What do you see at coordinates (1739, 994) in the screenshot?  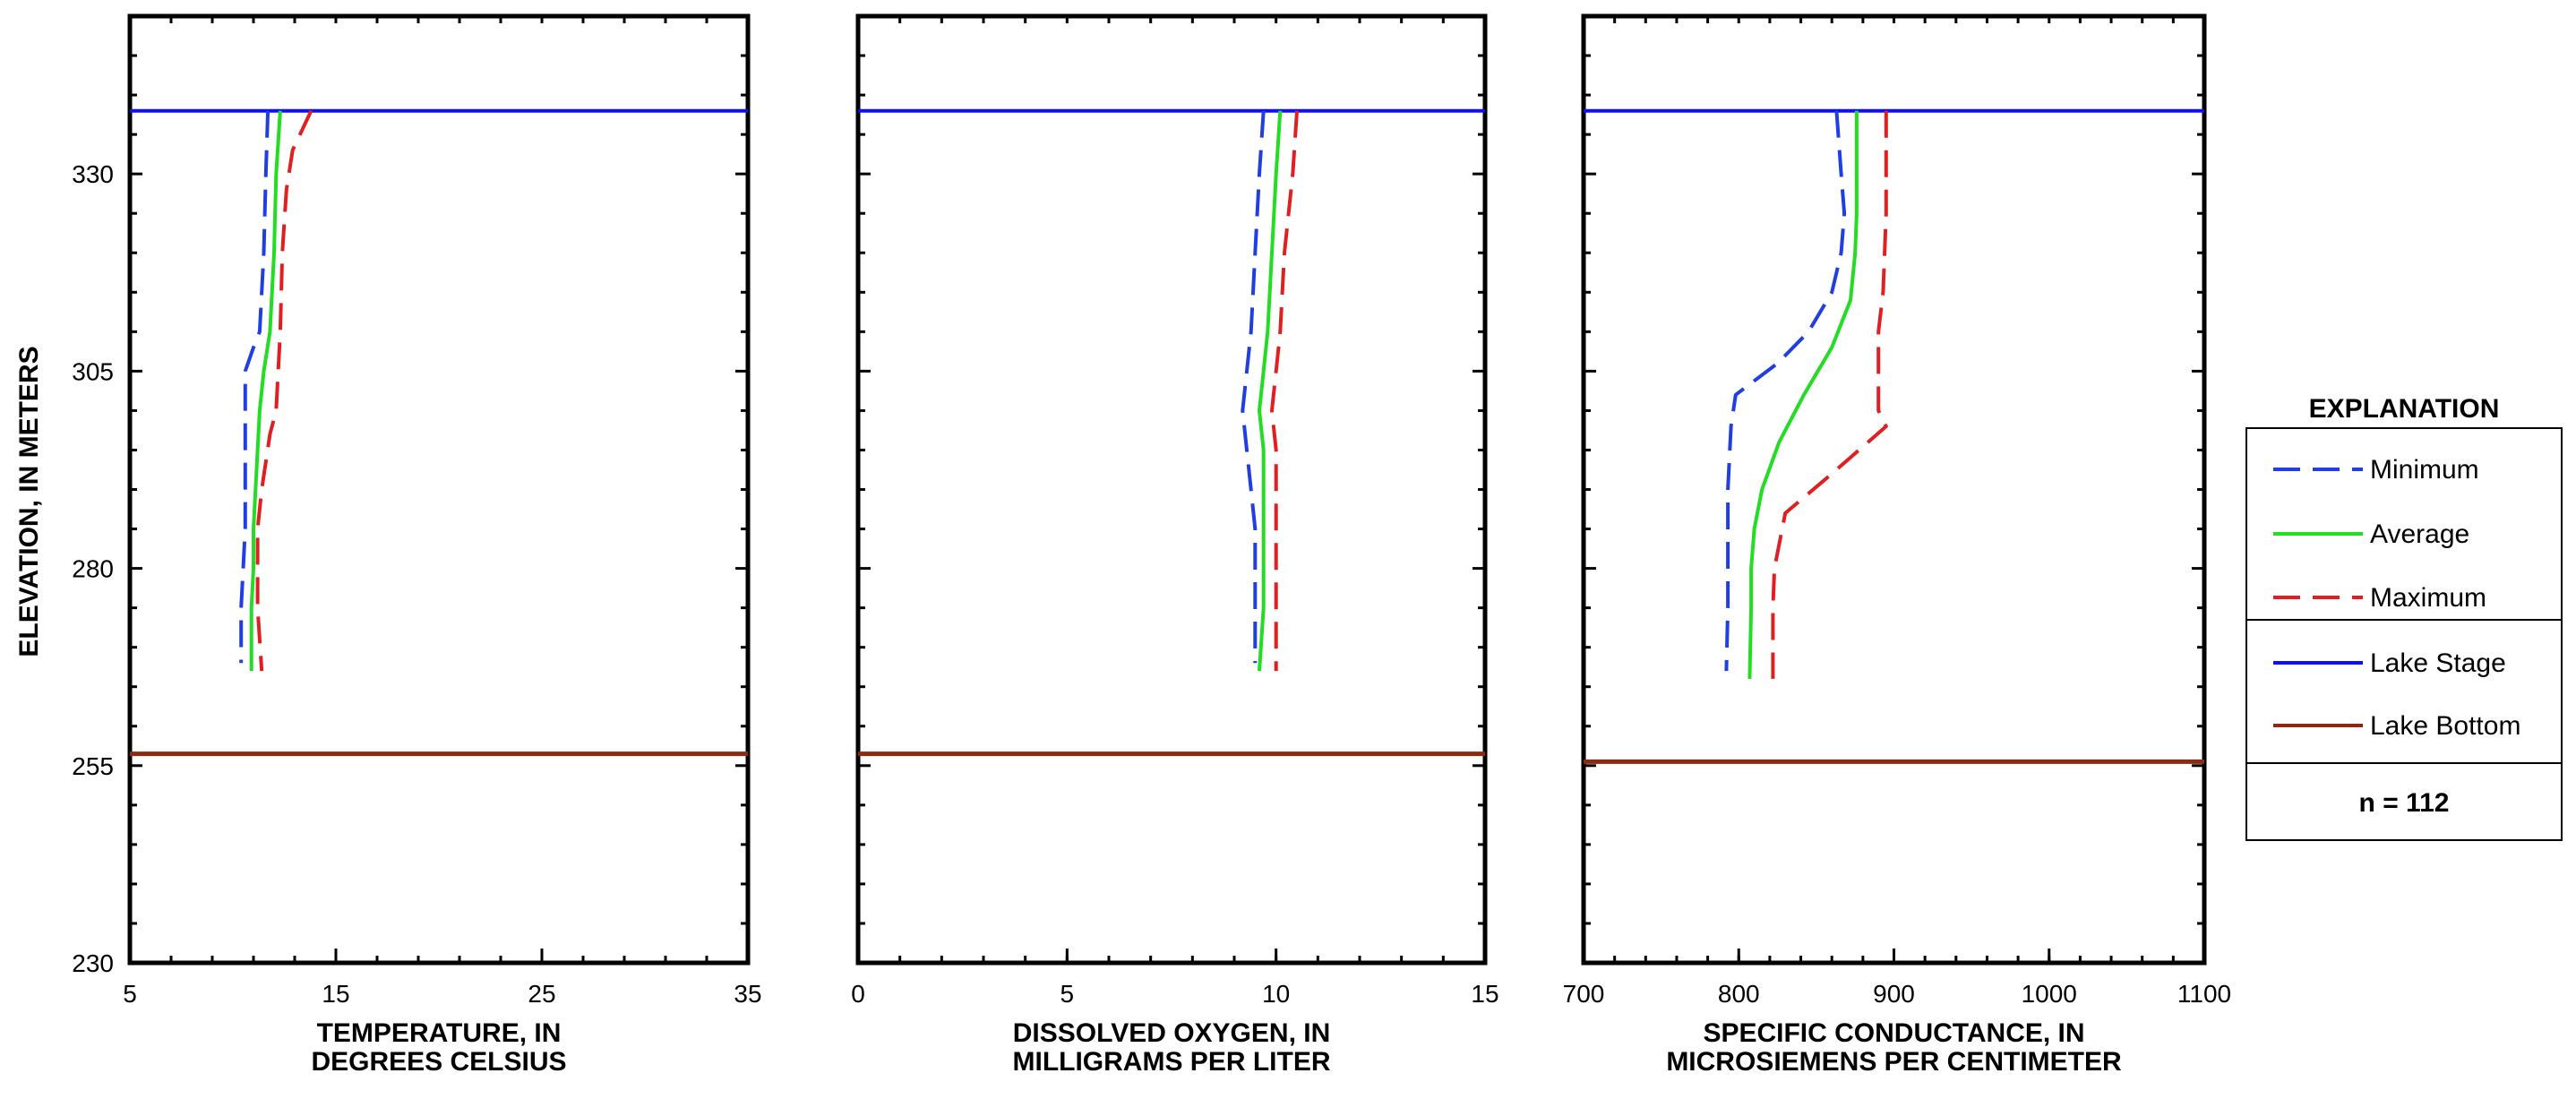 I see `x-tick-label: 800` at bounding box center [1739, 994].